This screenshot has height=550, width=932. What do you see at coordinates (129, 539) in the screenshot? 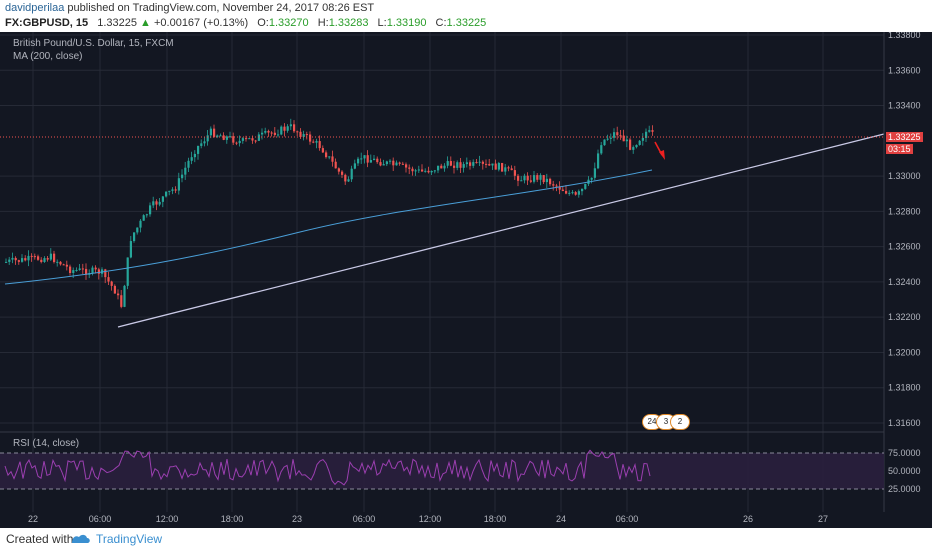
I see `tradingview-link: TradingView` at bounding box center [129, 539].